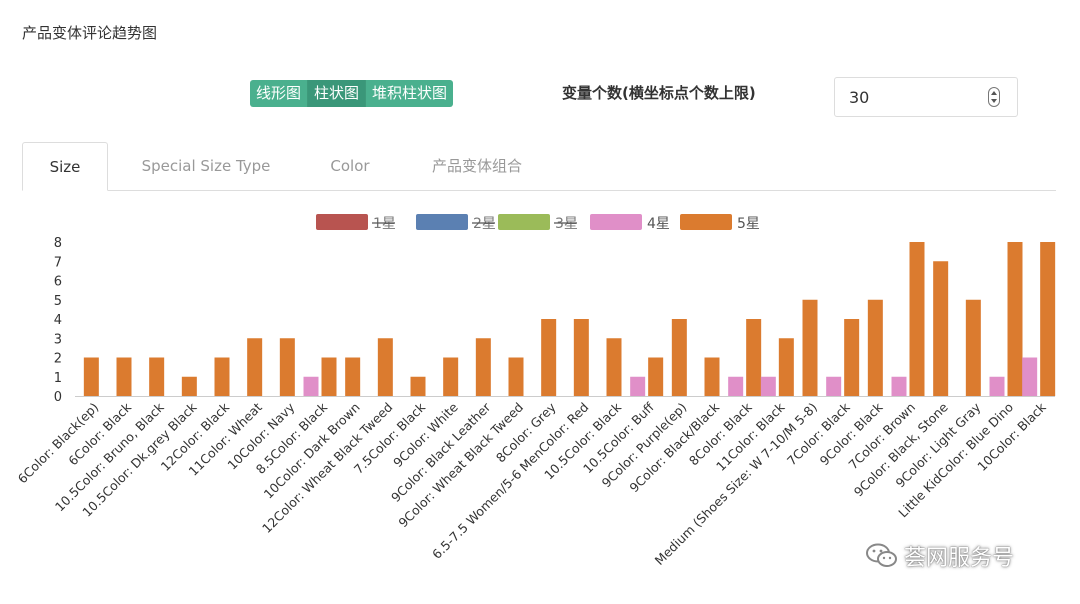  I want to click on tab-special-size-type: Special Size Type, so click(206, 166).